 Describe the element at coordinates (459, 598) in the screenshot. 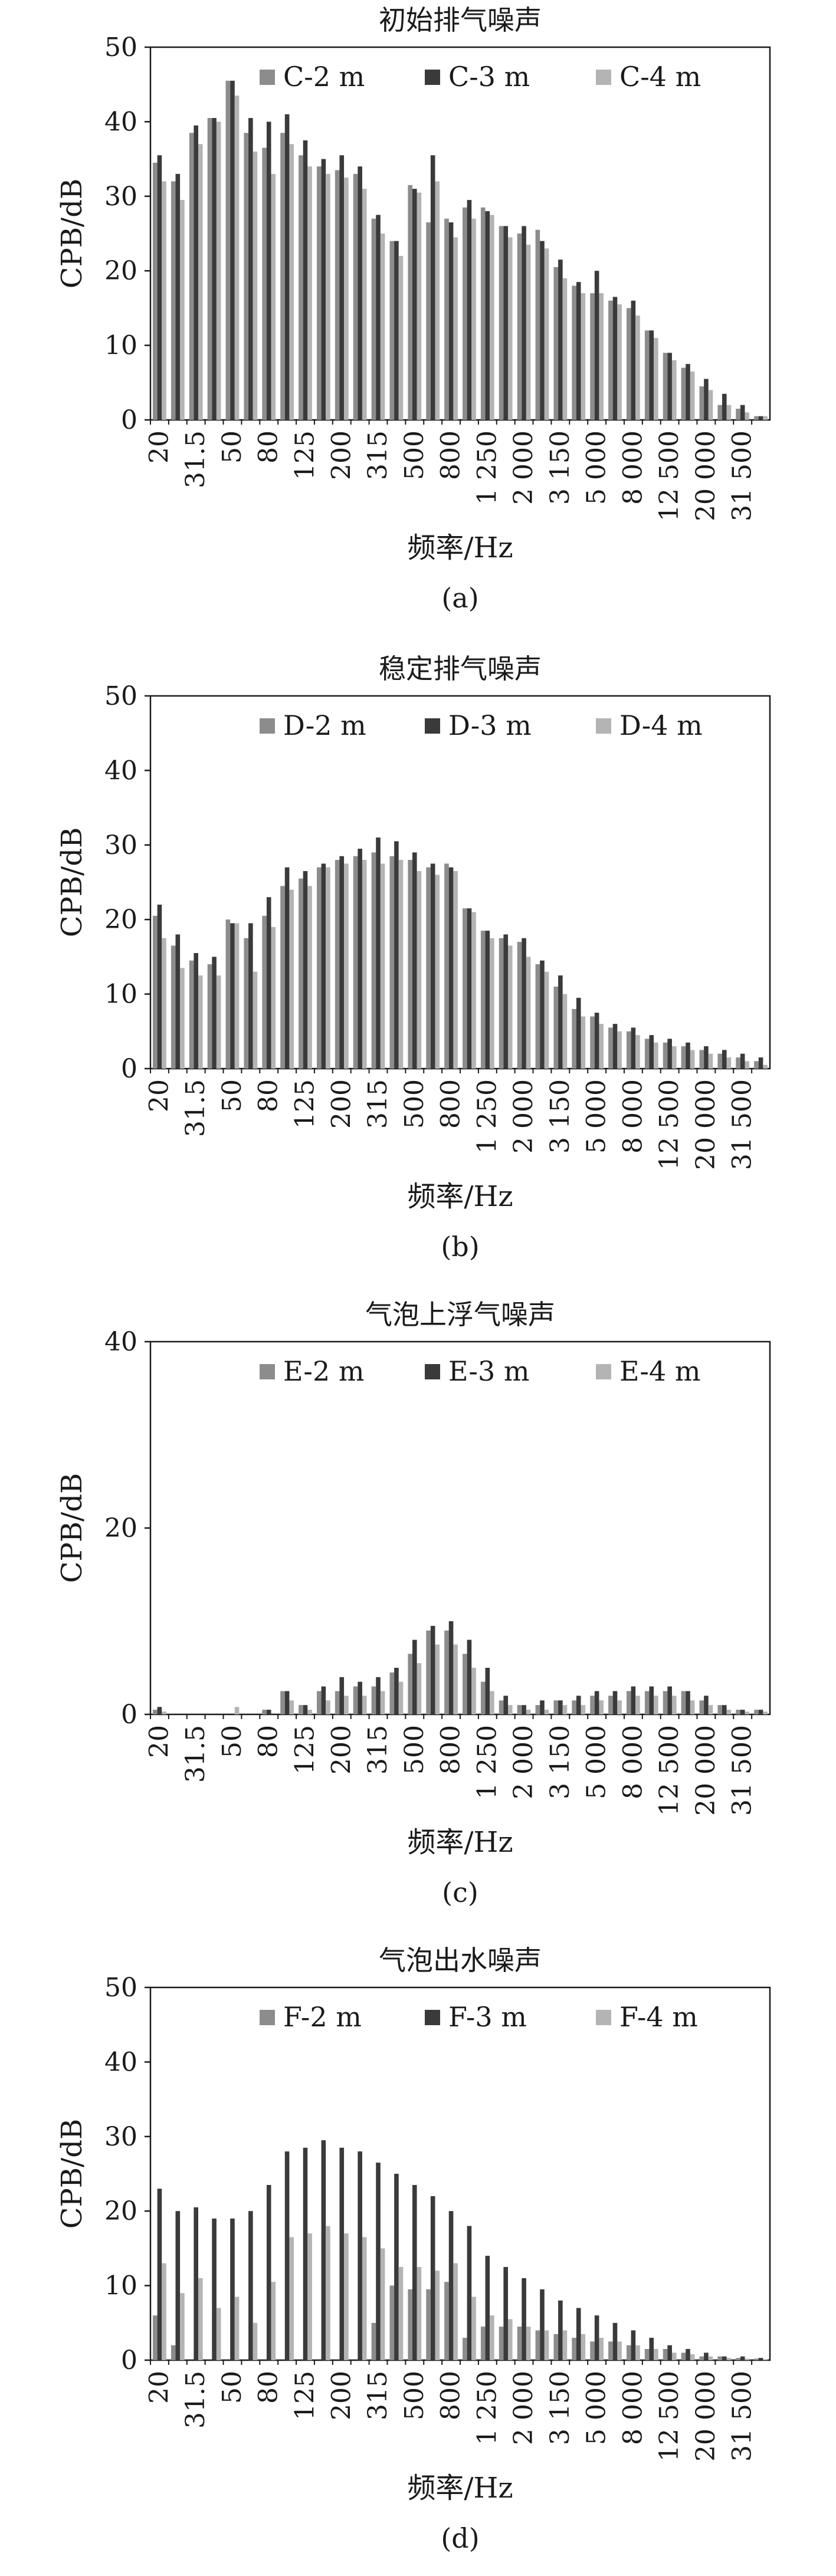

I see `panel-label: (a)` at that location.